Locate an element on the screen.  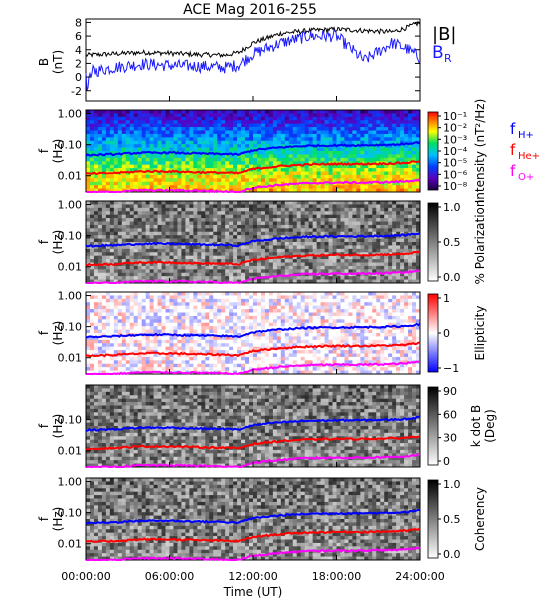
x-tick-label-3: 18:00:00 is located at coordinates (336, 576).